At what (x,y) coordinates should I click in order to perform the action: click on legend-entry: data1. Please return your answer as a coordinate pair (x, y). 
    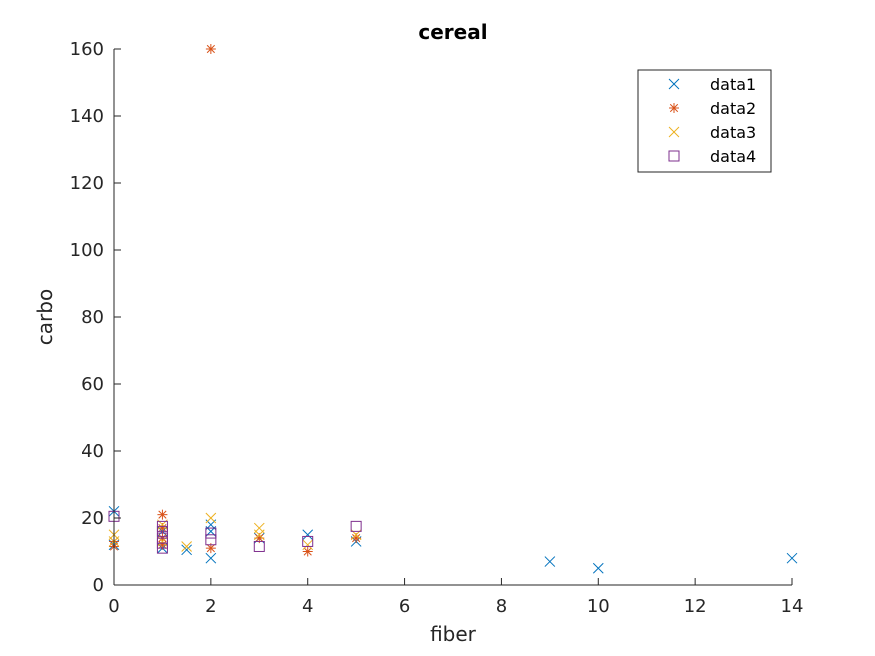
    Looking at the image, I should click on (712, 84).